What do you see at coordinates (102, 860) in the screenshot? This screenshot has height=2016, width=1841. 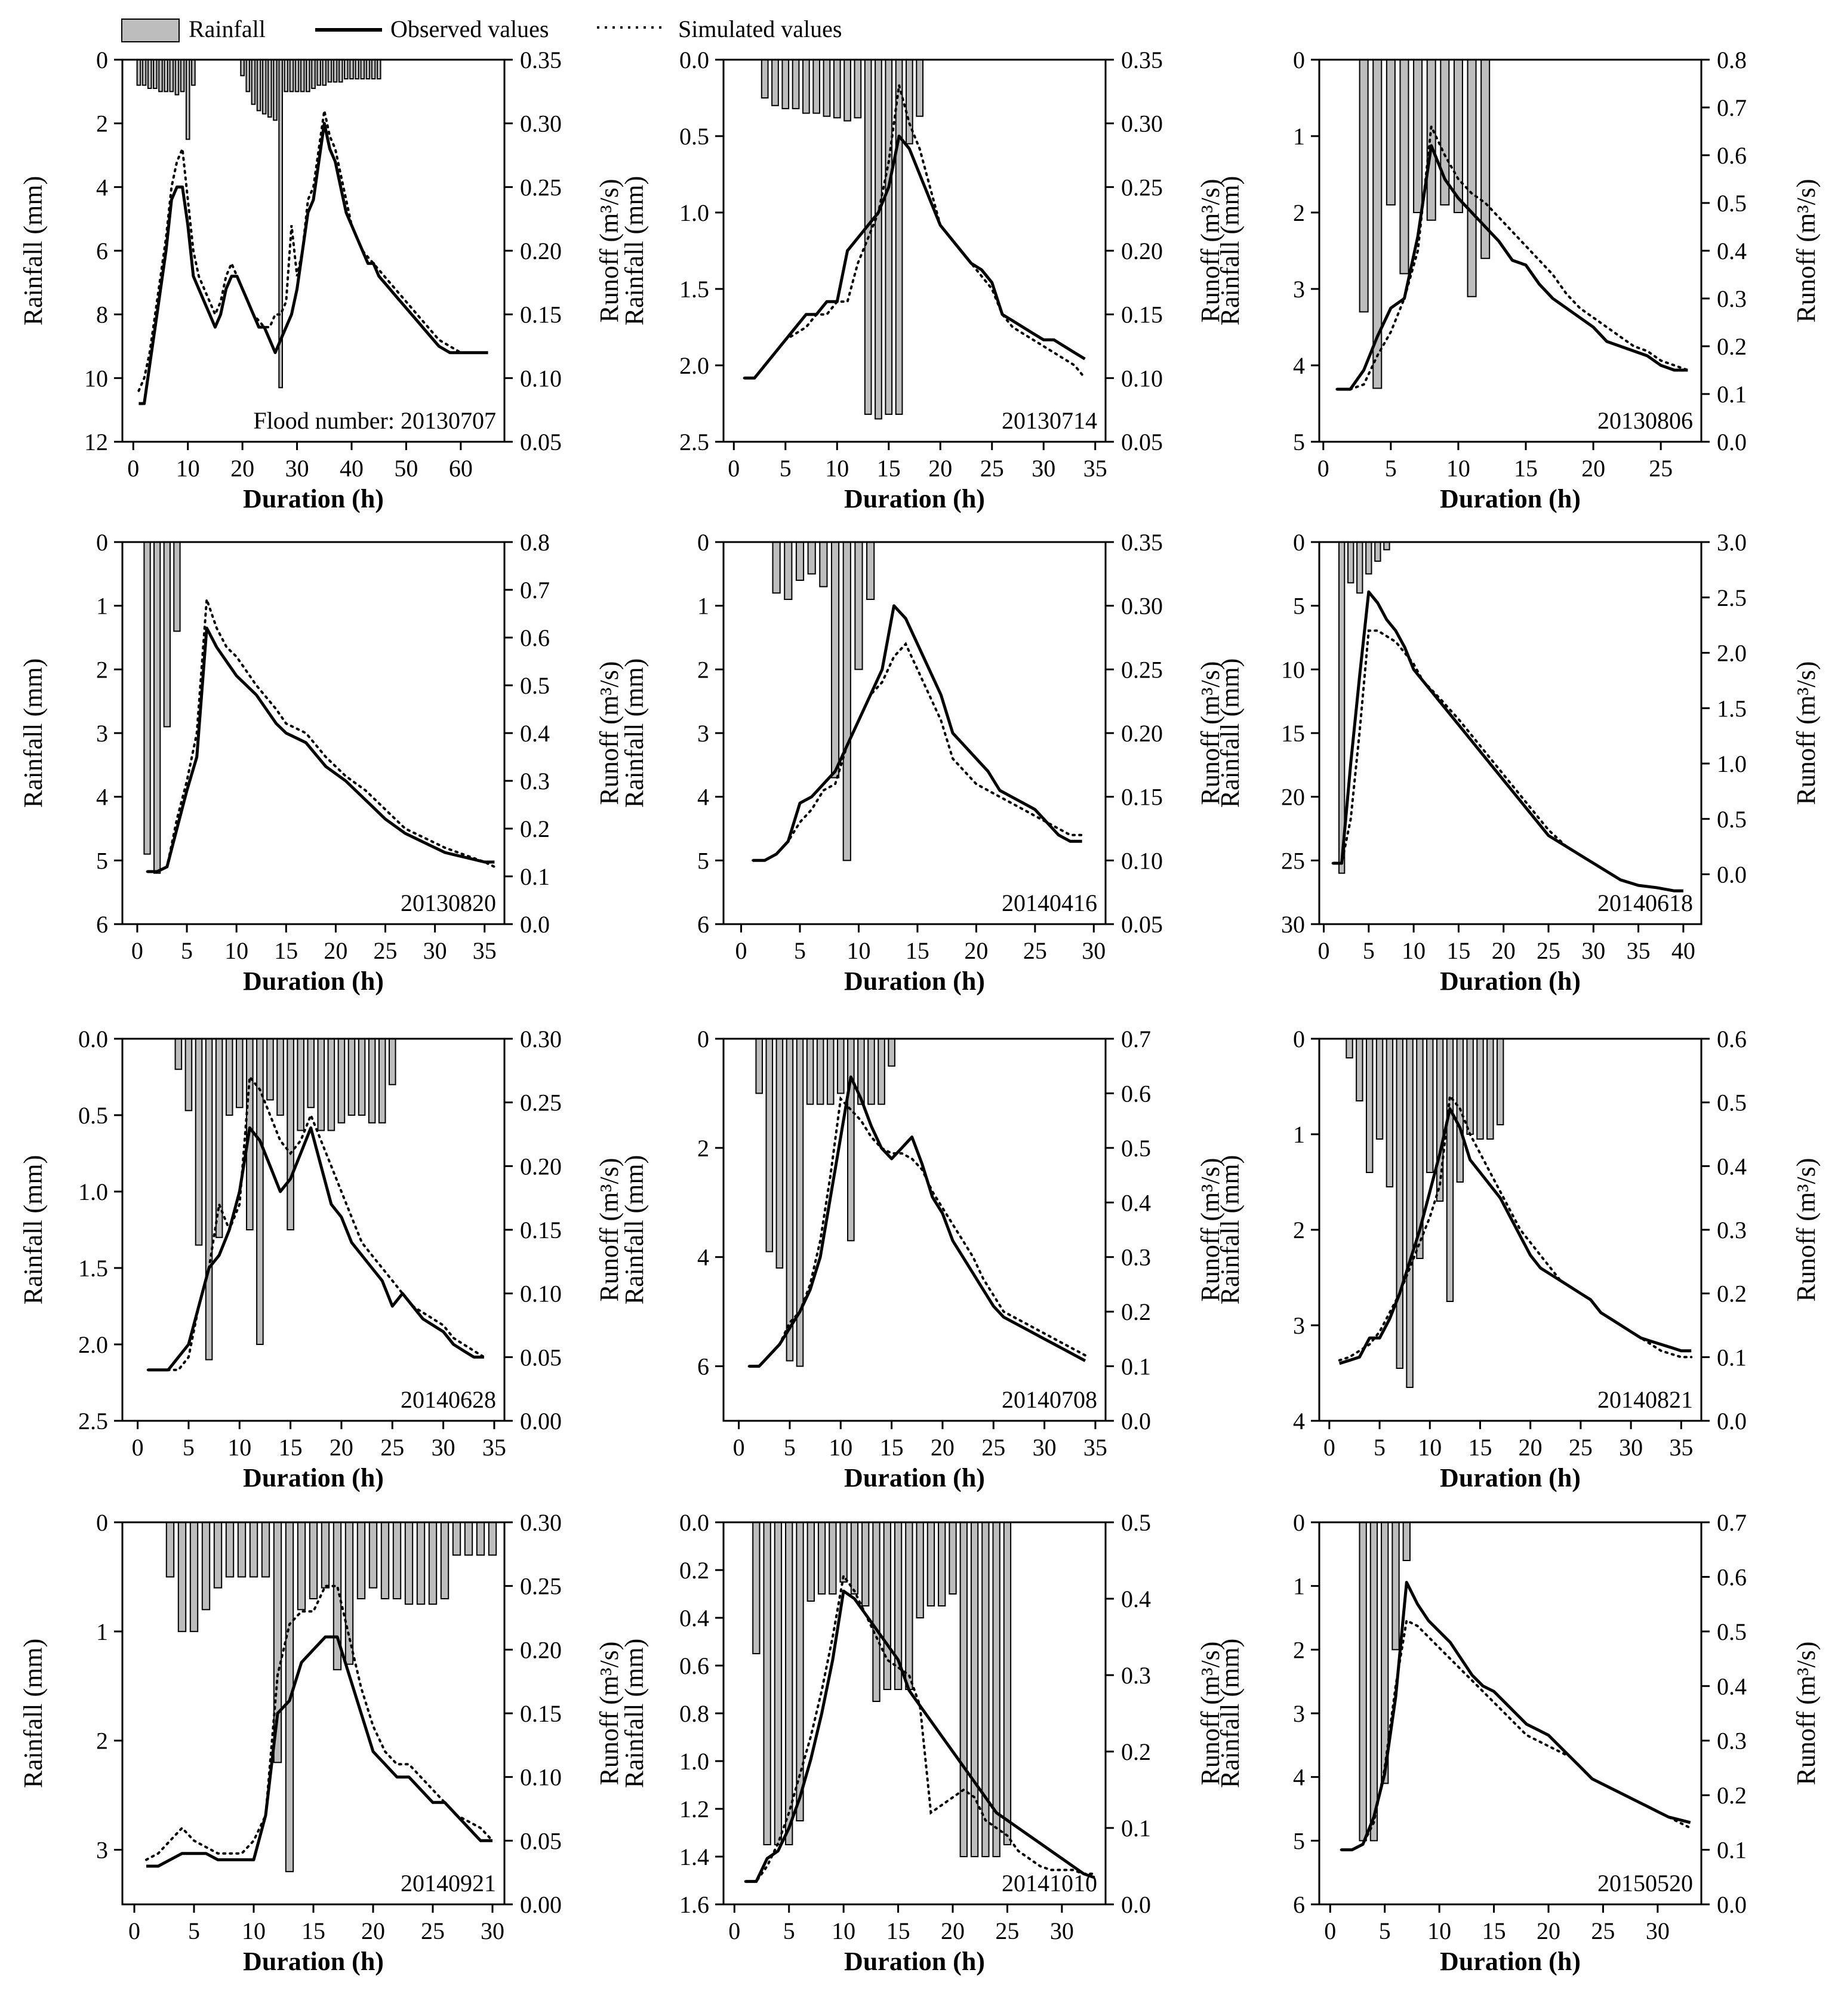 I see `y-left-tick-label: 5` at bounding box center [102, 860].